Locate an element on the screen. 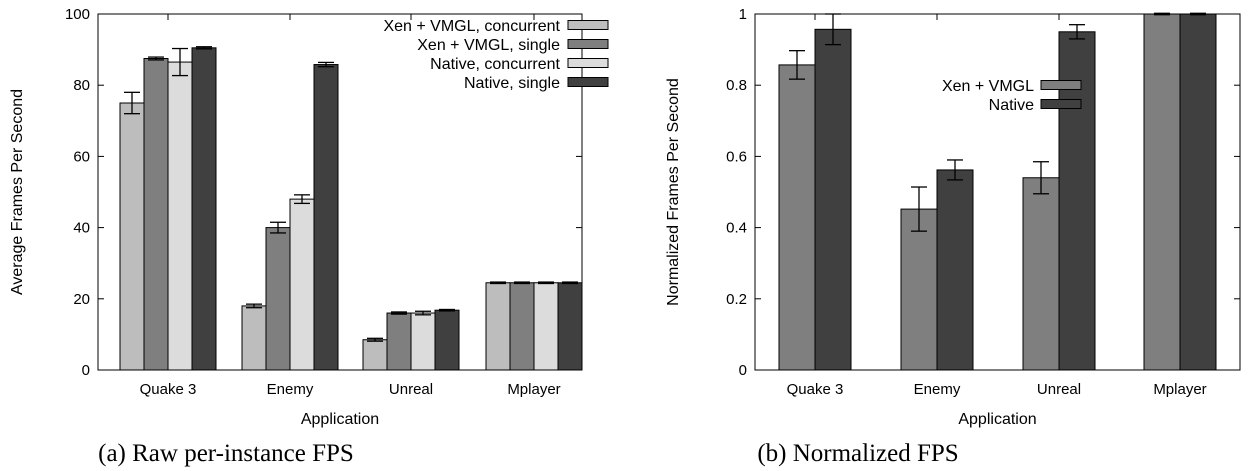 This screenshot has width=1248, height=471. legend-label: Native is located at coordinates (1011, 105).